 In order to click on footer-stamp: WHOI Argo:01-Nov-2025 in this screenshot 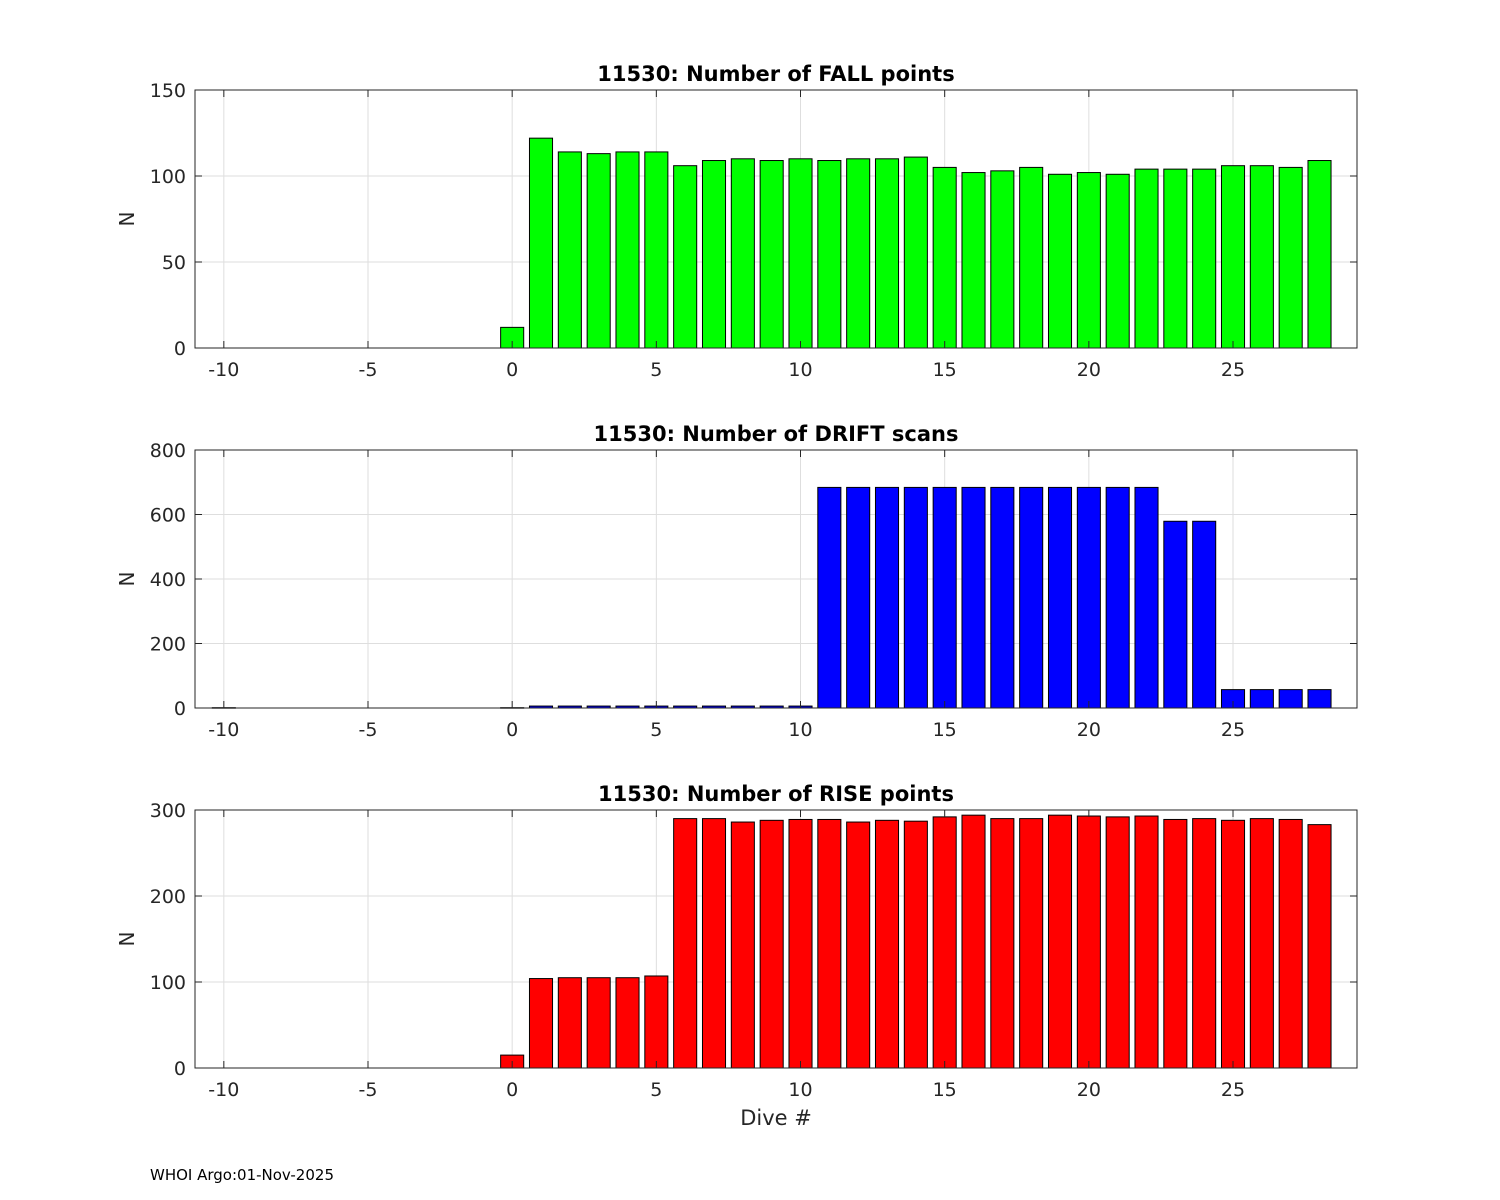, I will do `click(242, 1175)`.